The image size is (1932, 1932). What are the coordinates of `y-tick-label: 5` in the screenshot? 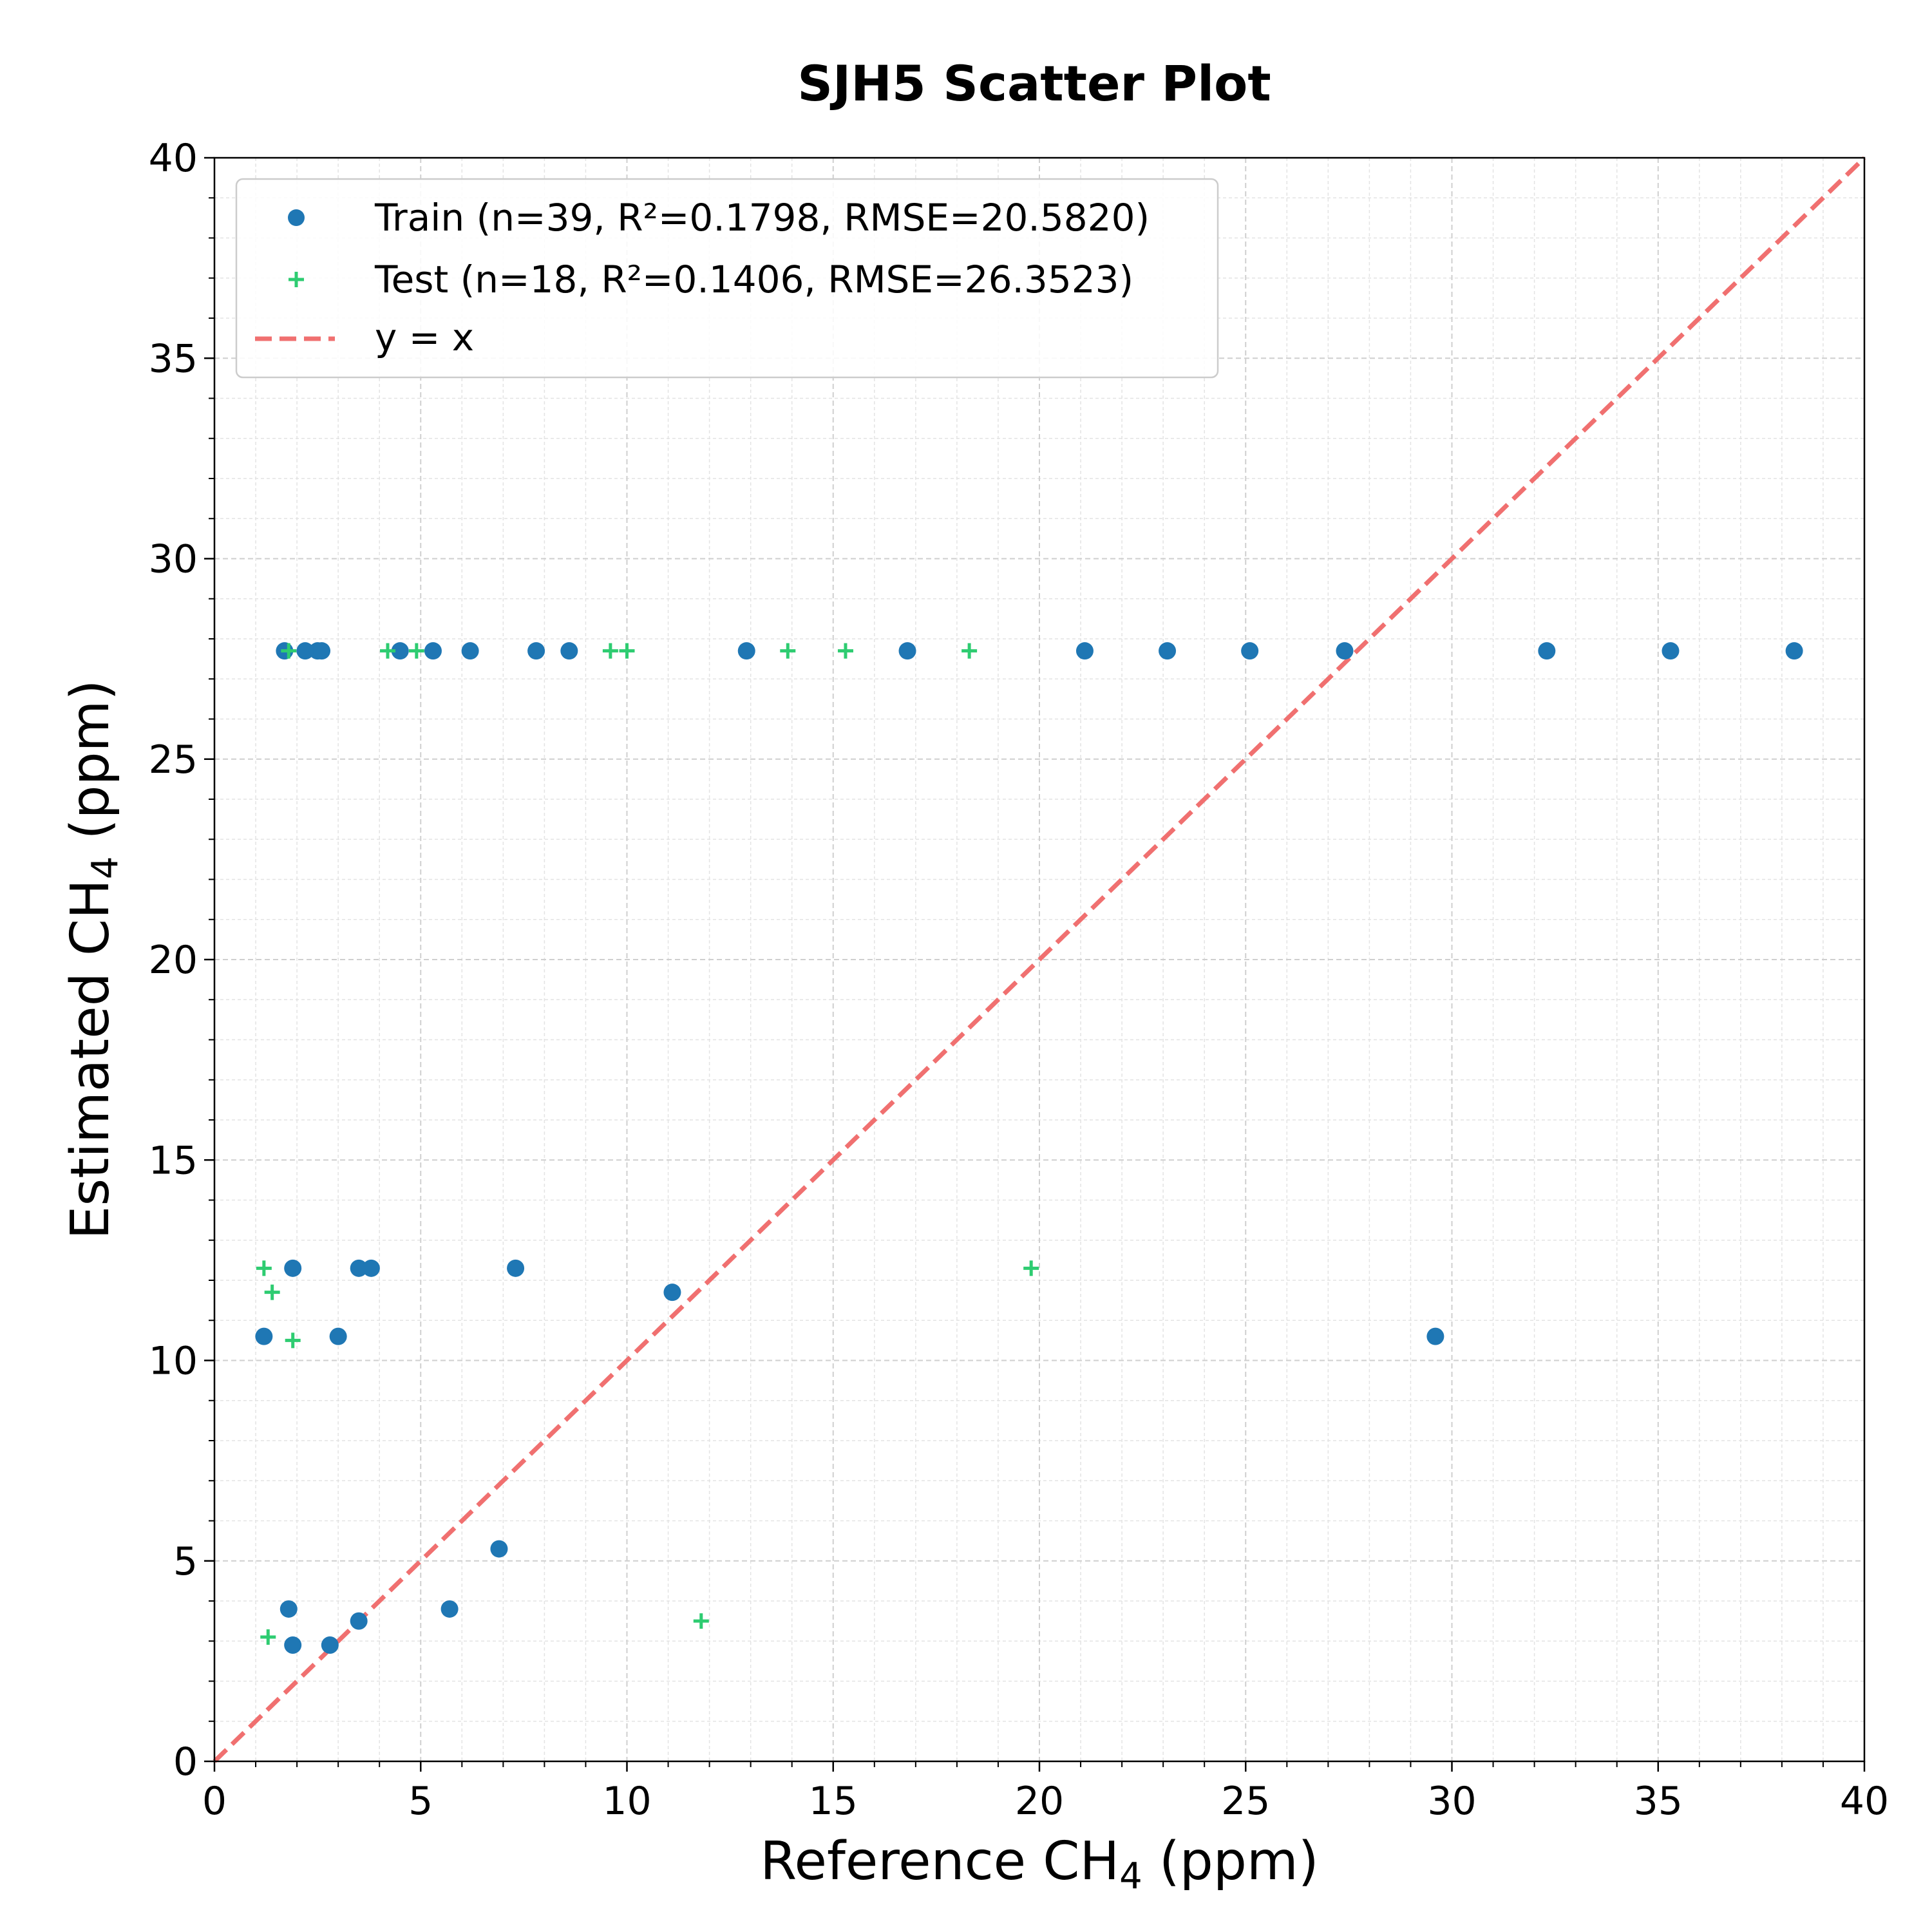 It's located at (185, 1562).